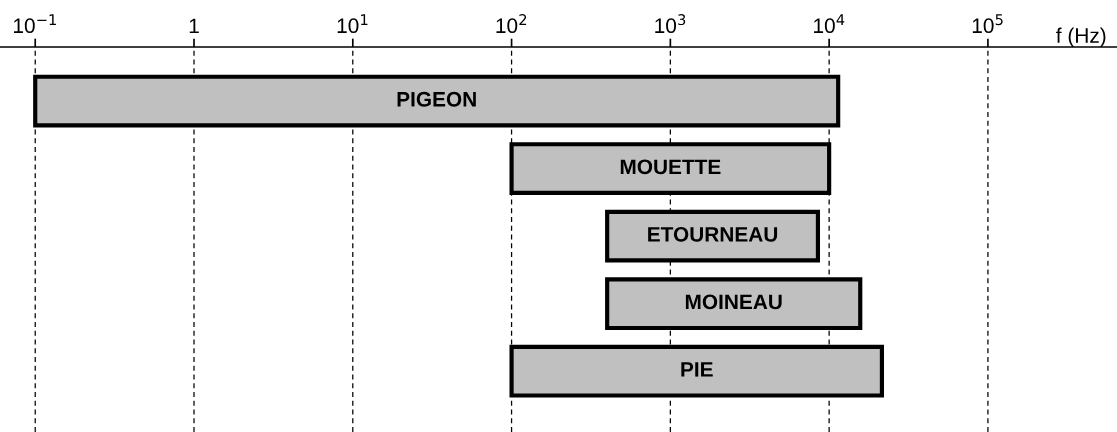 The width and height of the screenshot is (1117, 432). What do you see at coordinates (35, 24) in the screenshot?
I see `x-tick-label: 10$^{−1}$` at bounding box center [35, 24].